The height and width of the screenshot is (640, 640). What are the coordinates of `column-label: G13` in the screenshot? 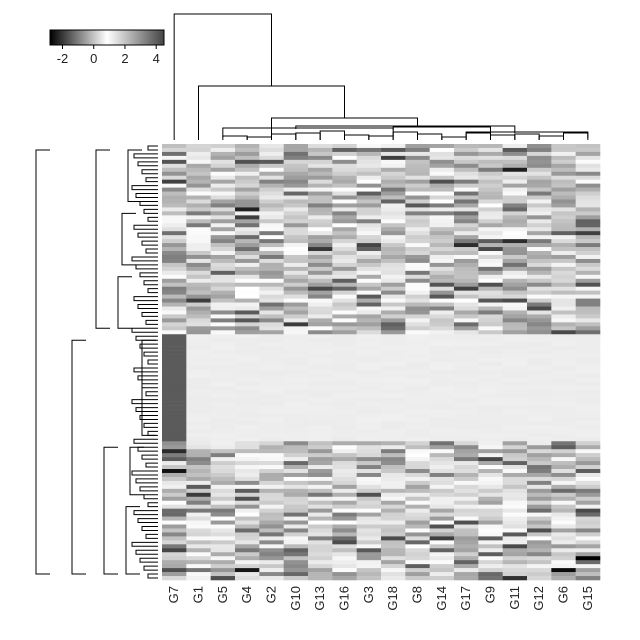 It's located at (319, 598).